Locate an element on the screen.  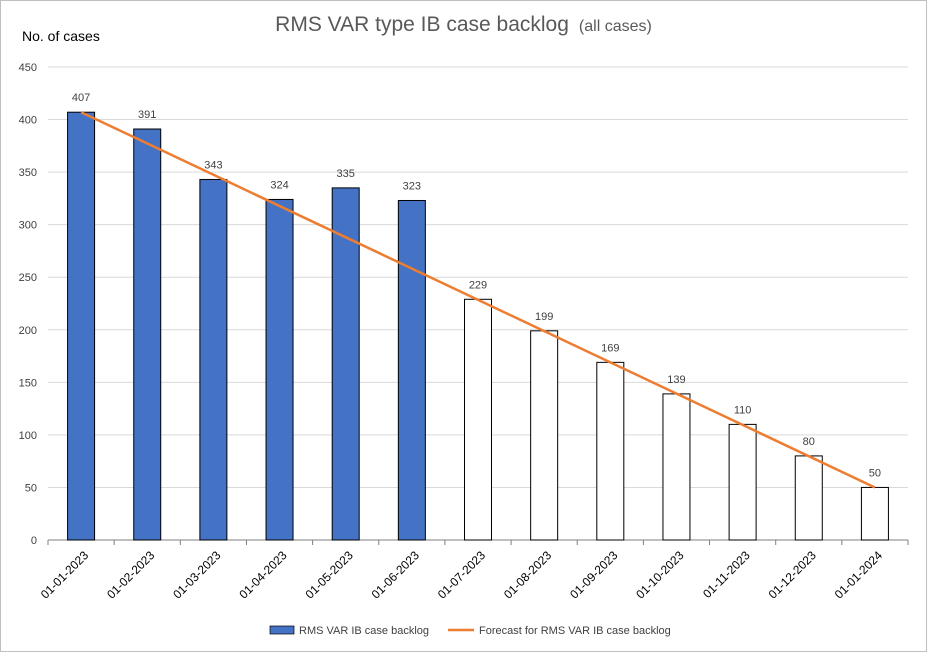
y-tick-label: 250 is located at coordinates (28, 278).